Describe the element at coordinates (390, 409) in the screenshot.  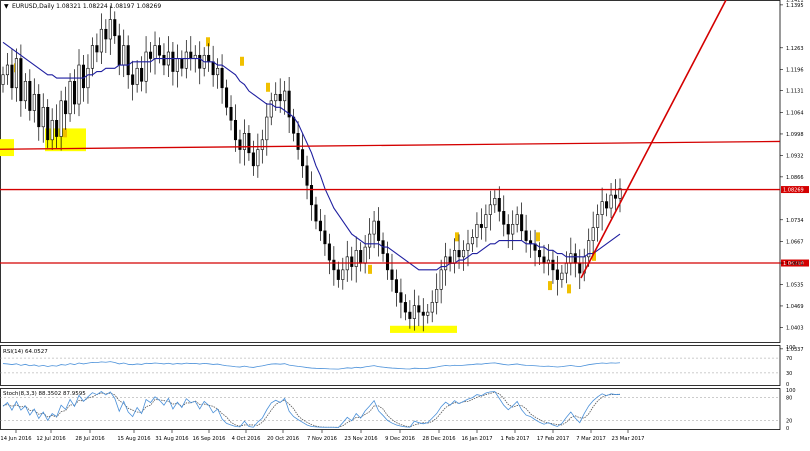
I see `stoch-panel-frame` at that location.